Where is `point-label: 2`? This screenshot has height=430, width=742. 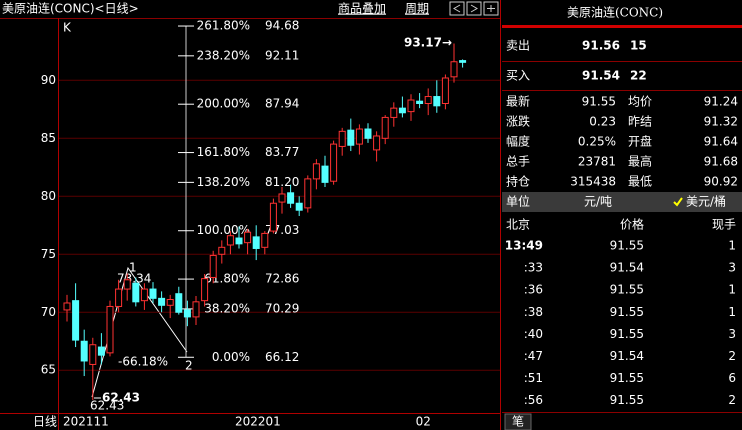
point-label: 2 is located at coordinates (189, 366).